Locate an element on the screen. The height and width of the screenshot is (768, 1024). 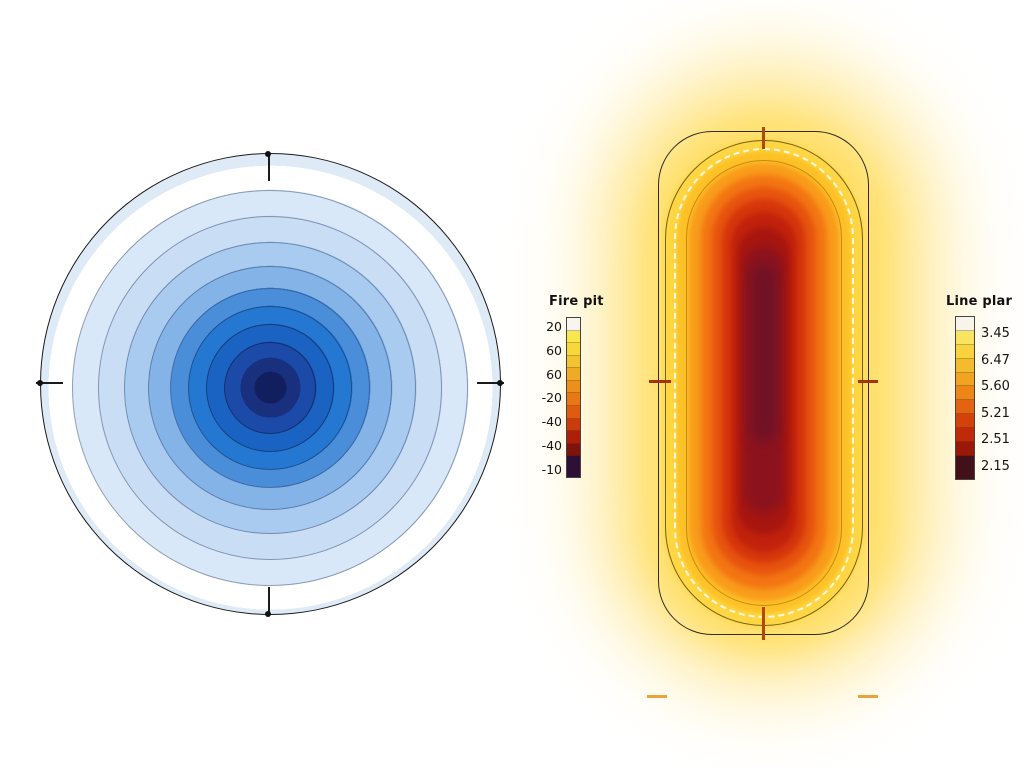
polar-tick-top-dot is located at coordinates (268, 154).